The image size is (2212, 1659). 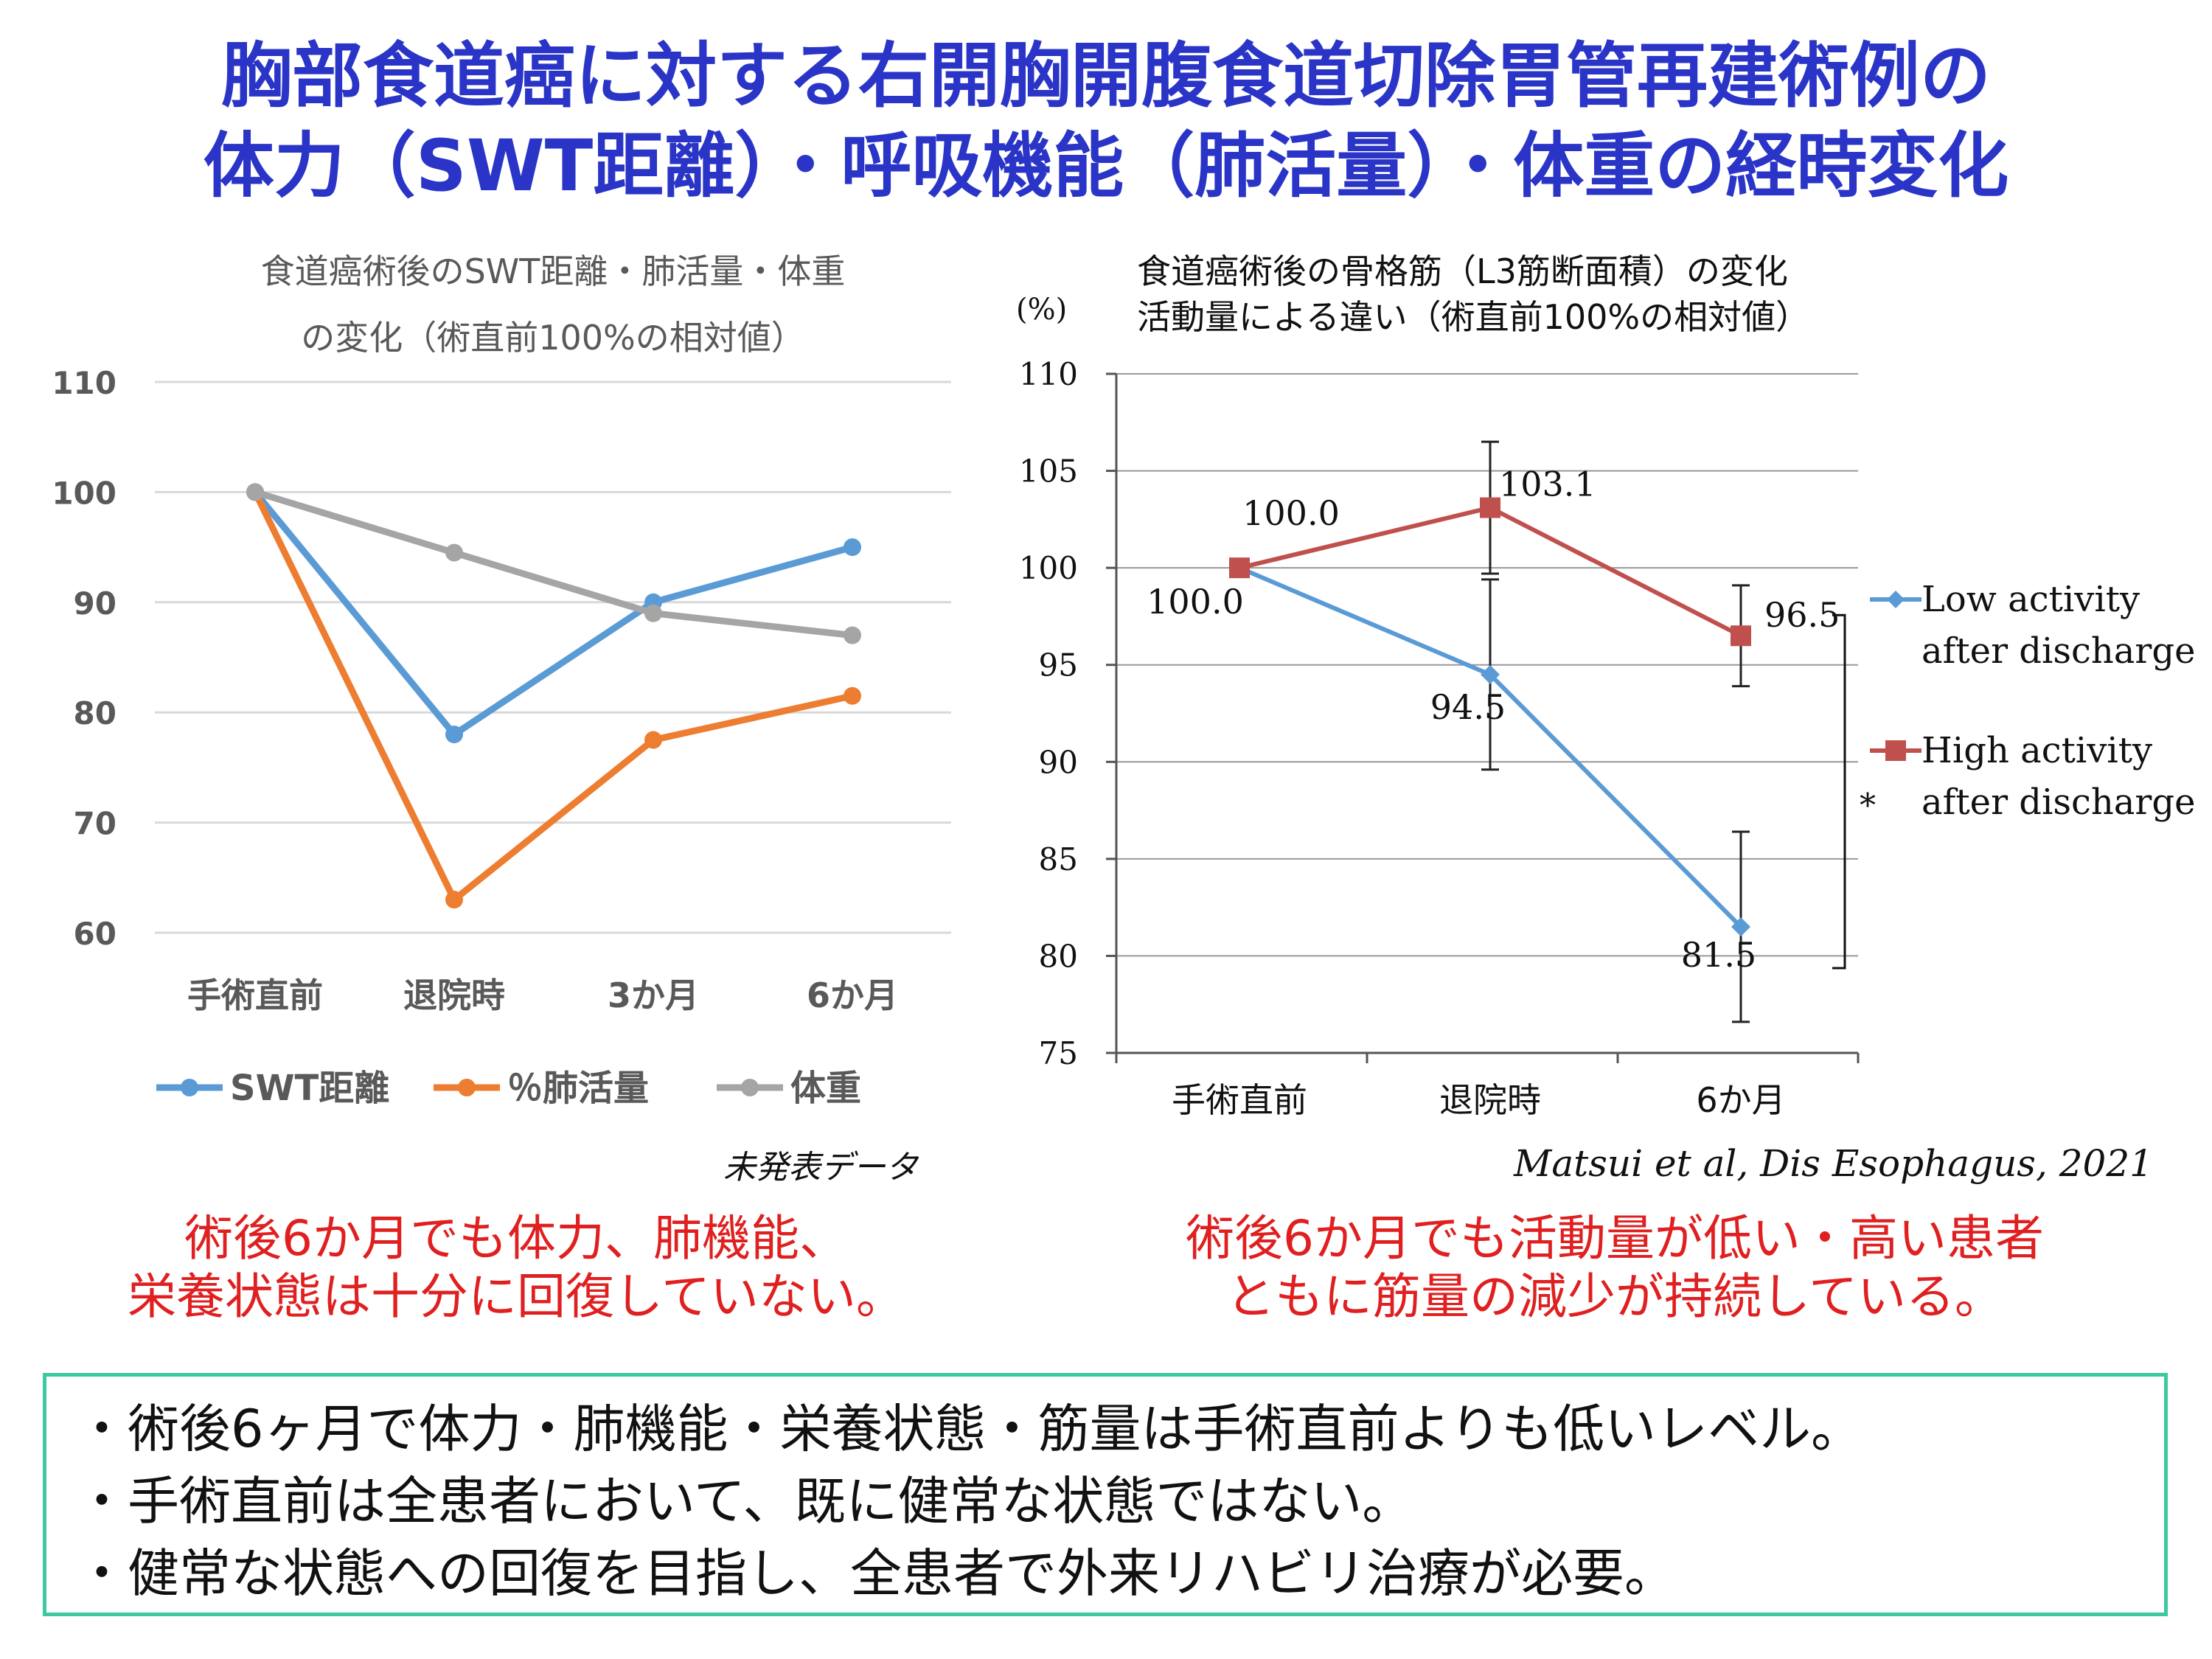 What do you see at coordinates (1058, 956) in the screenshot?
I see `right-y-tick-label: 80` at bounding box center [1058, 956].